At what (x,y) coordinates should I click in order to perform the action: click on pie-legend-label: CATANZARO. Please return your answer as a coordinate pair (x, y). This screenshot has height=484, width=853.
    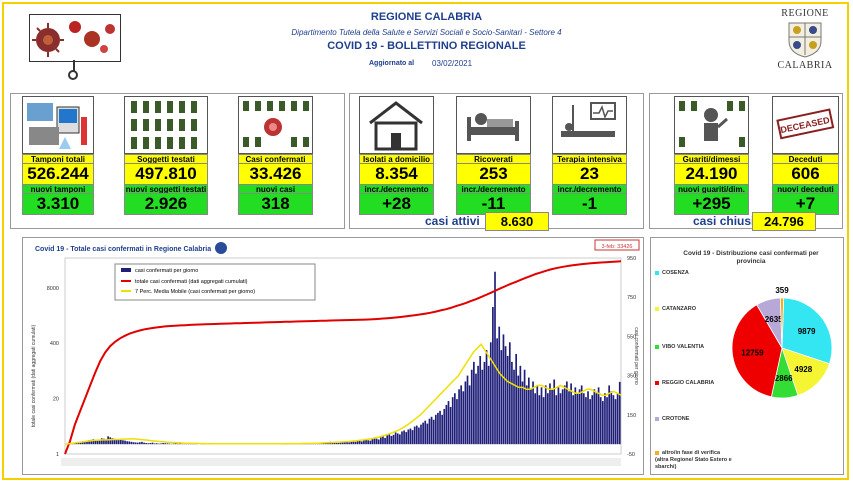
    Looking at the image, I should click on (679, 309).